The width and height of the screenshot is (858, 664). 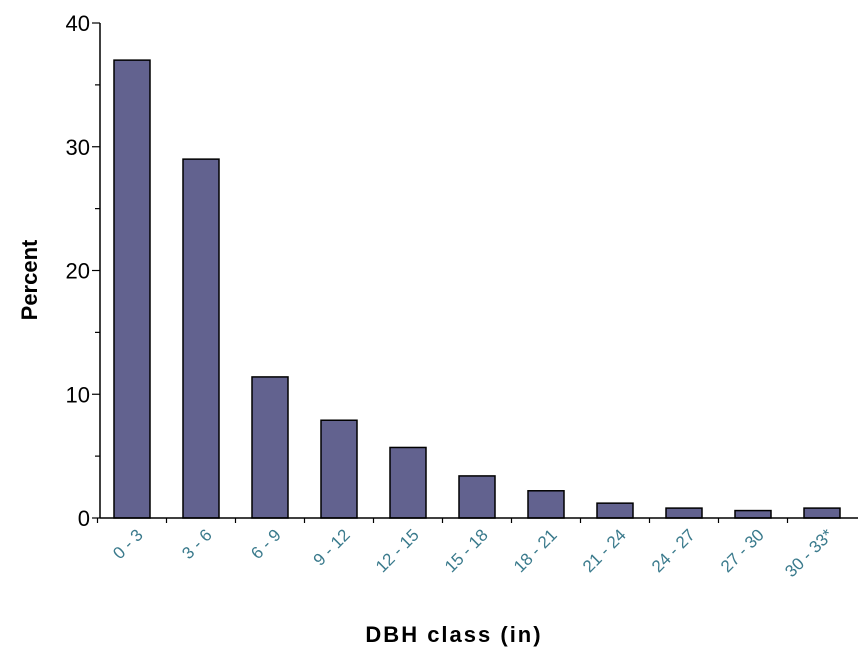 I want to click on y-axis-label: Percent, so click(x=29, y=280).